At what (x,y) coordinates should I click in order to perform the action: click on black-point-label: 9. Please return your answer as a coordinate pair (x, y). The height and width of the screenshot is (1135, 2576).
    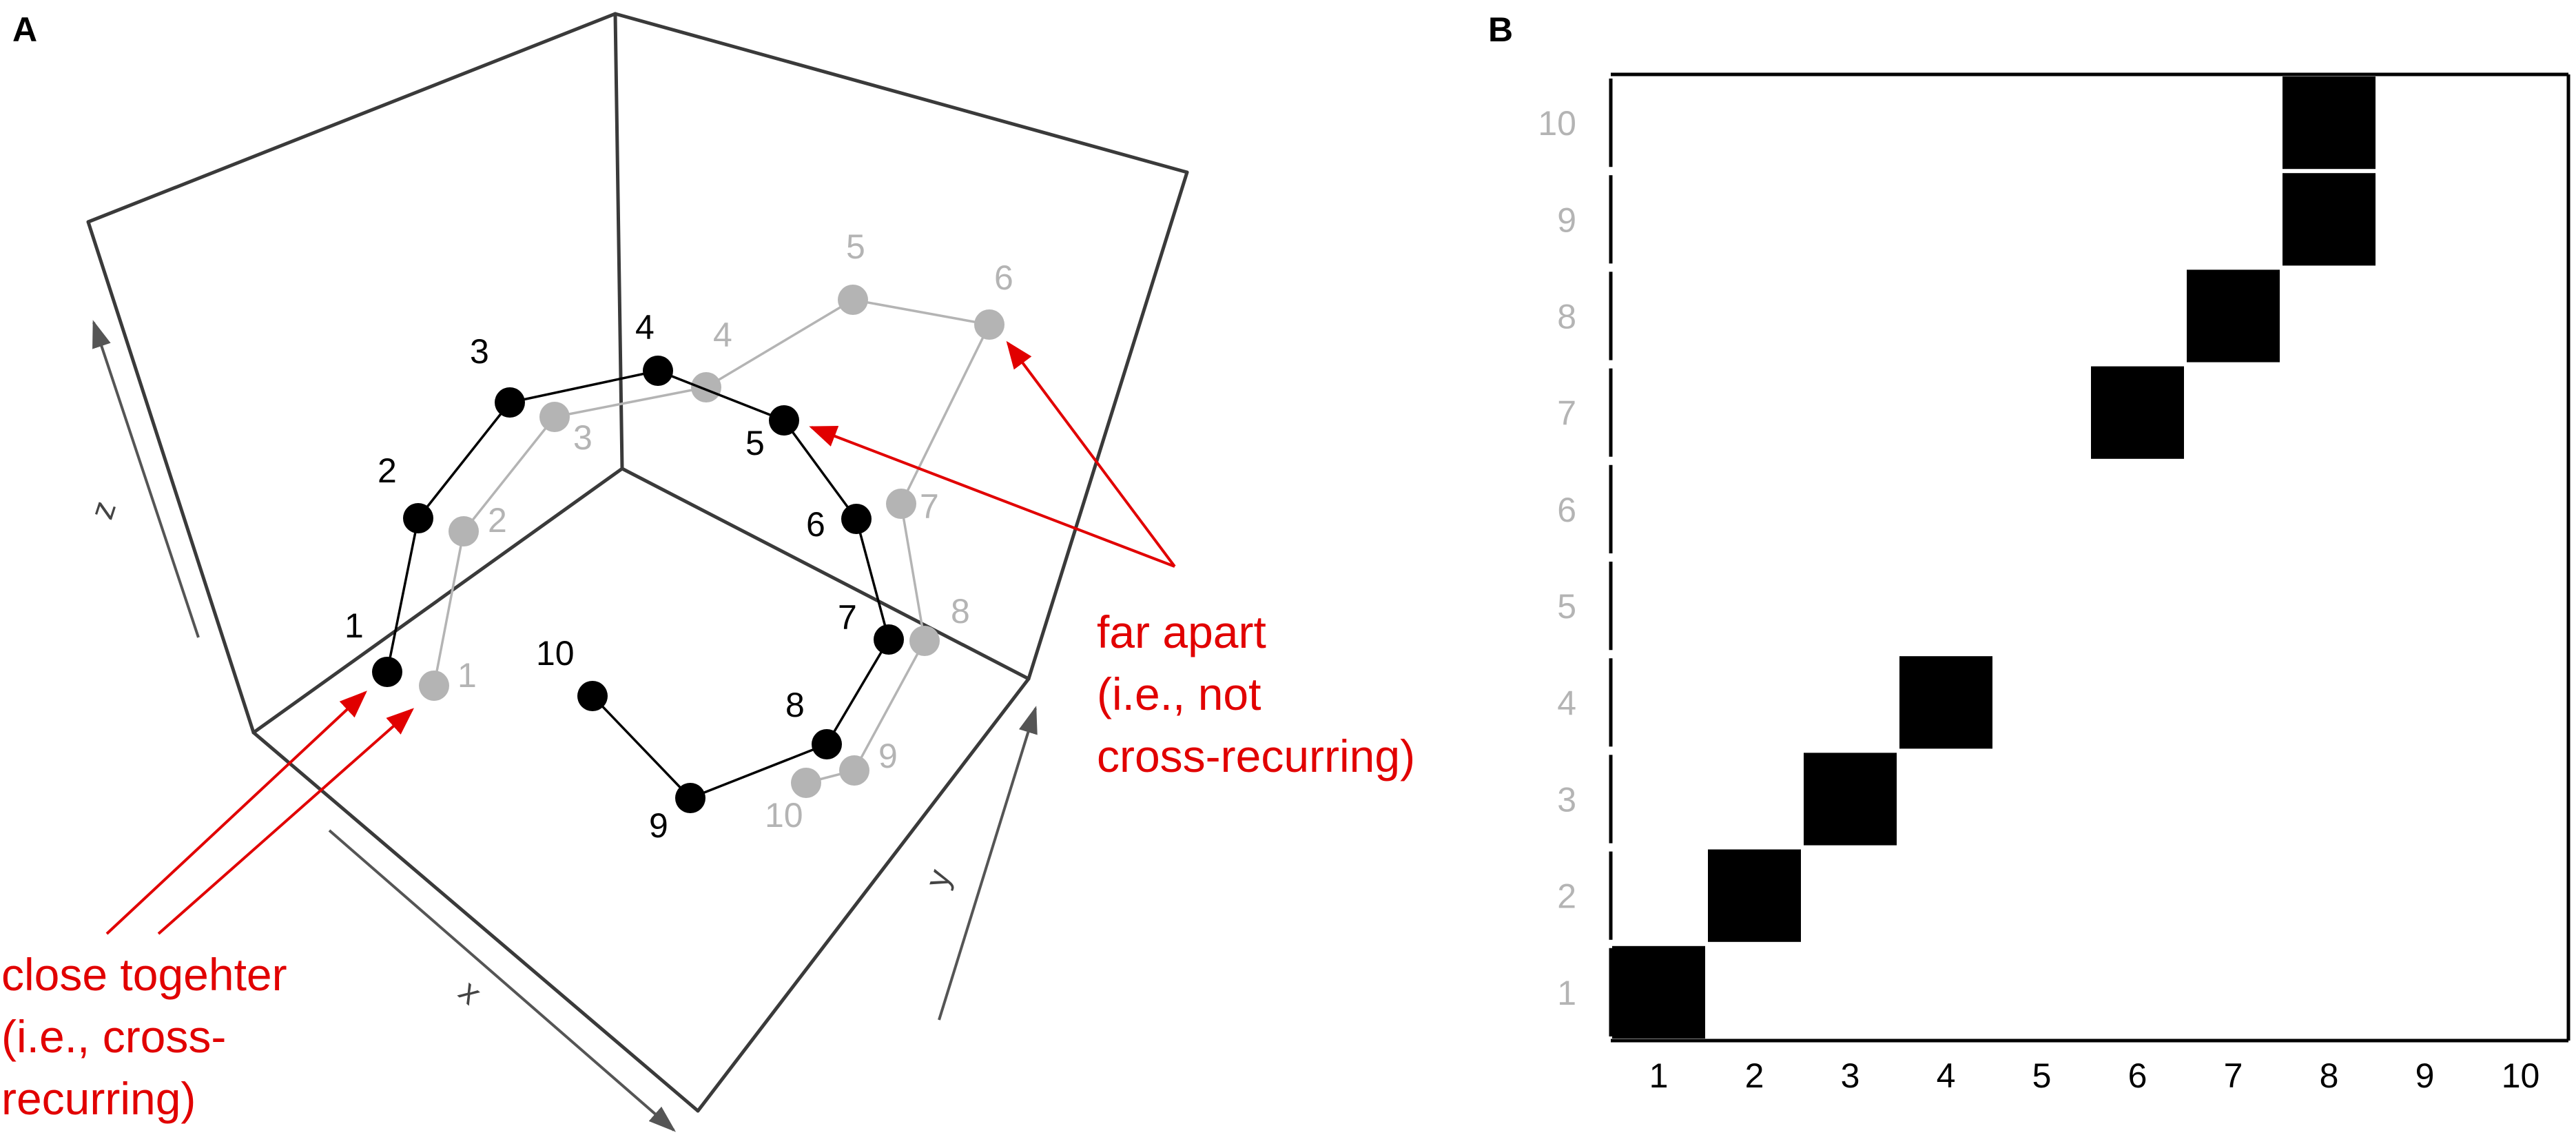
    Looking at the image, I should click on (658, 825).